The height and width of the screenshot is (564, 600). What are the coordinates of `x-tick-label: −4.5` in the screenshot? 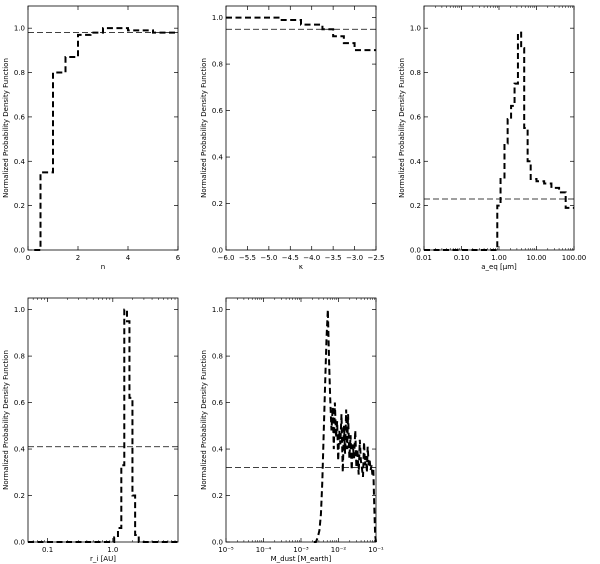 It's located at (290, 258).